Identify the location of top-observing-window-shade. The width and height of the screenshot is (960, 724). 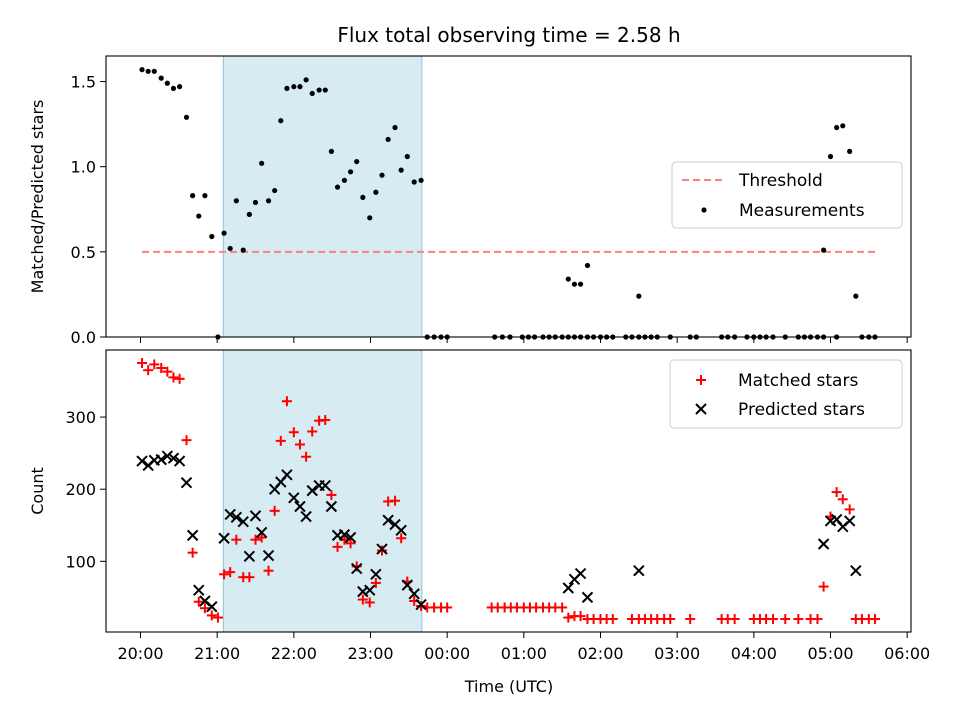
(322, 196).